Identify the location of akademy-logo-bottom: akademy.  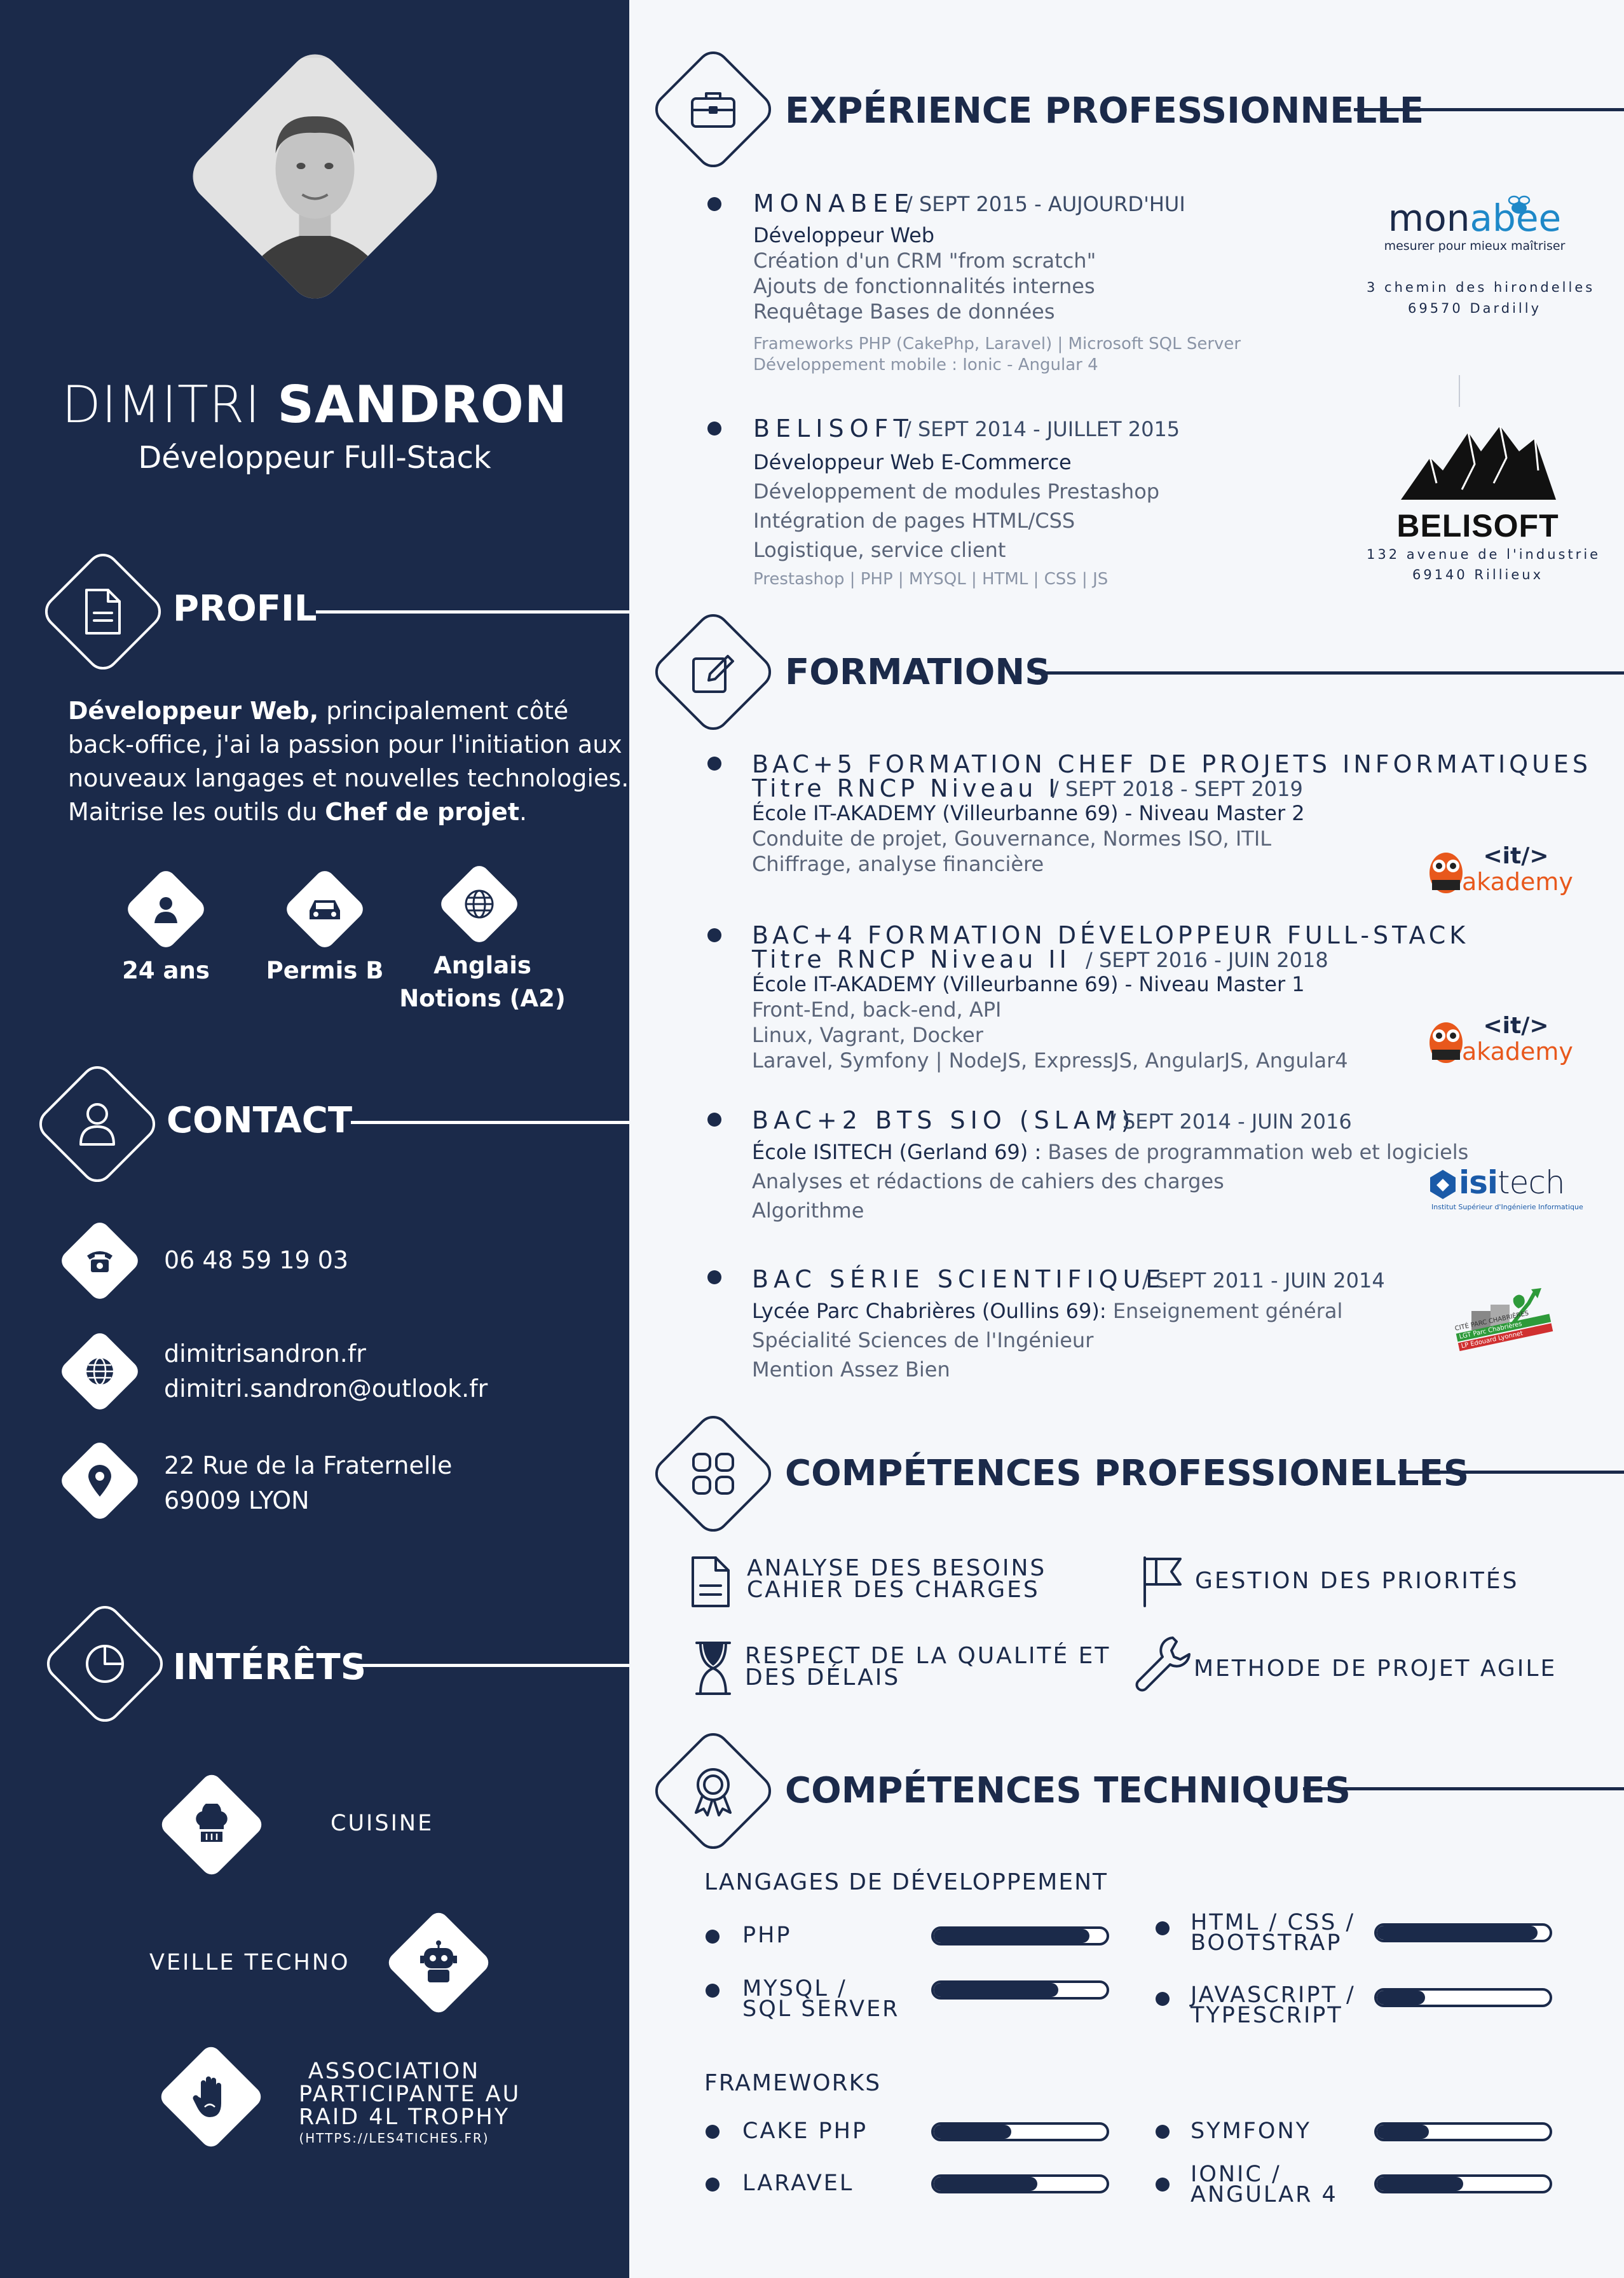
(1518, 882).